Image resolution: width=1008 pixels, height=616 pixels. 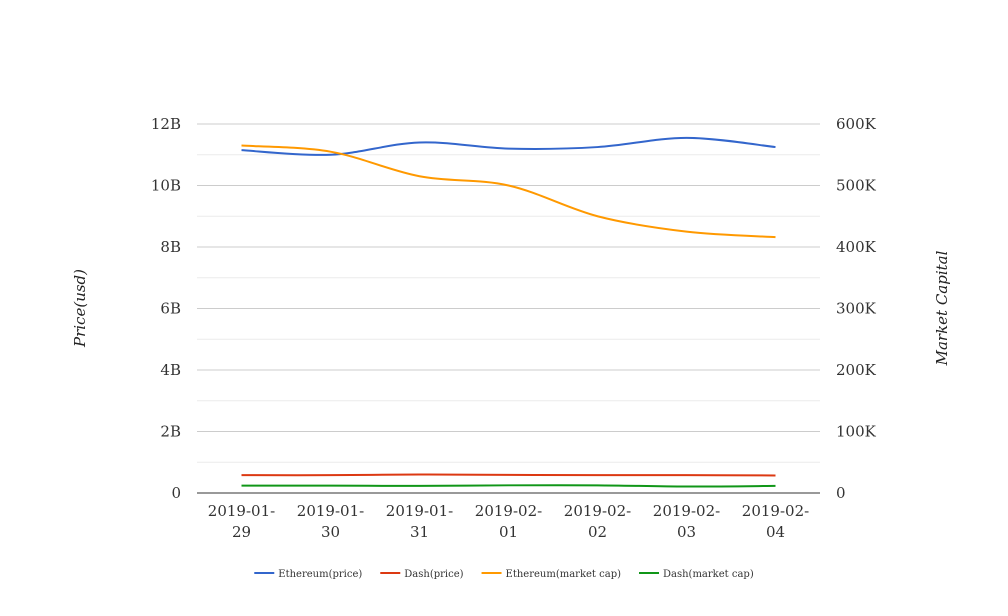 I want to click on right-tick-label: 600K, so click(x=856, y=124).